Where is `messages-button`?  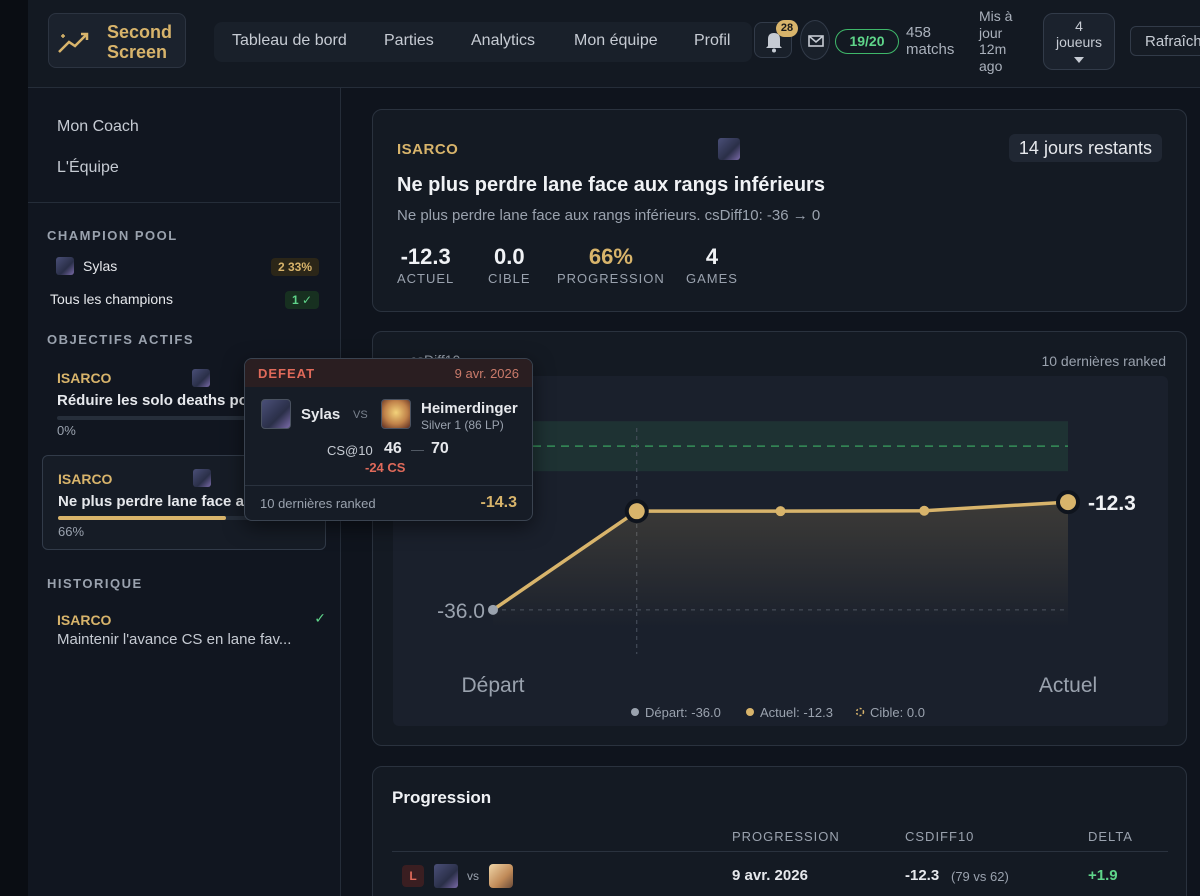 messages-button is located at coordinates (815, 40).